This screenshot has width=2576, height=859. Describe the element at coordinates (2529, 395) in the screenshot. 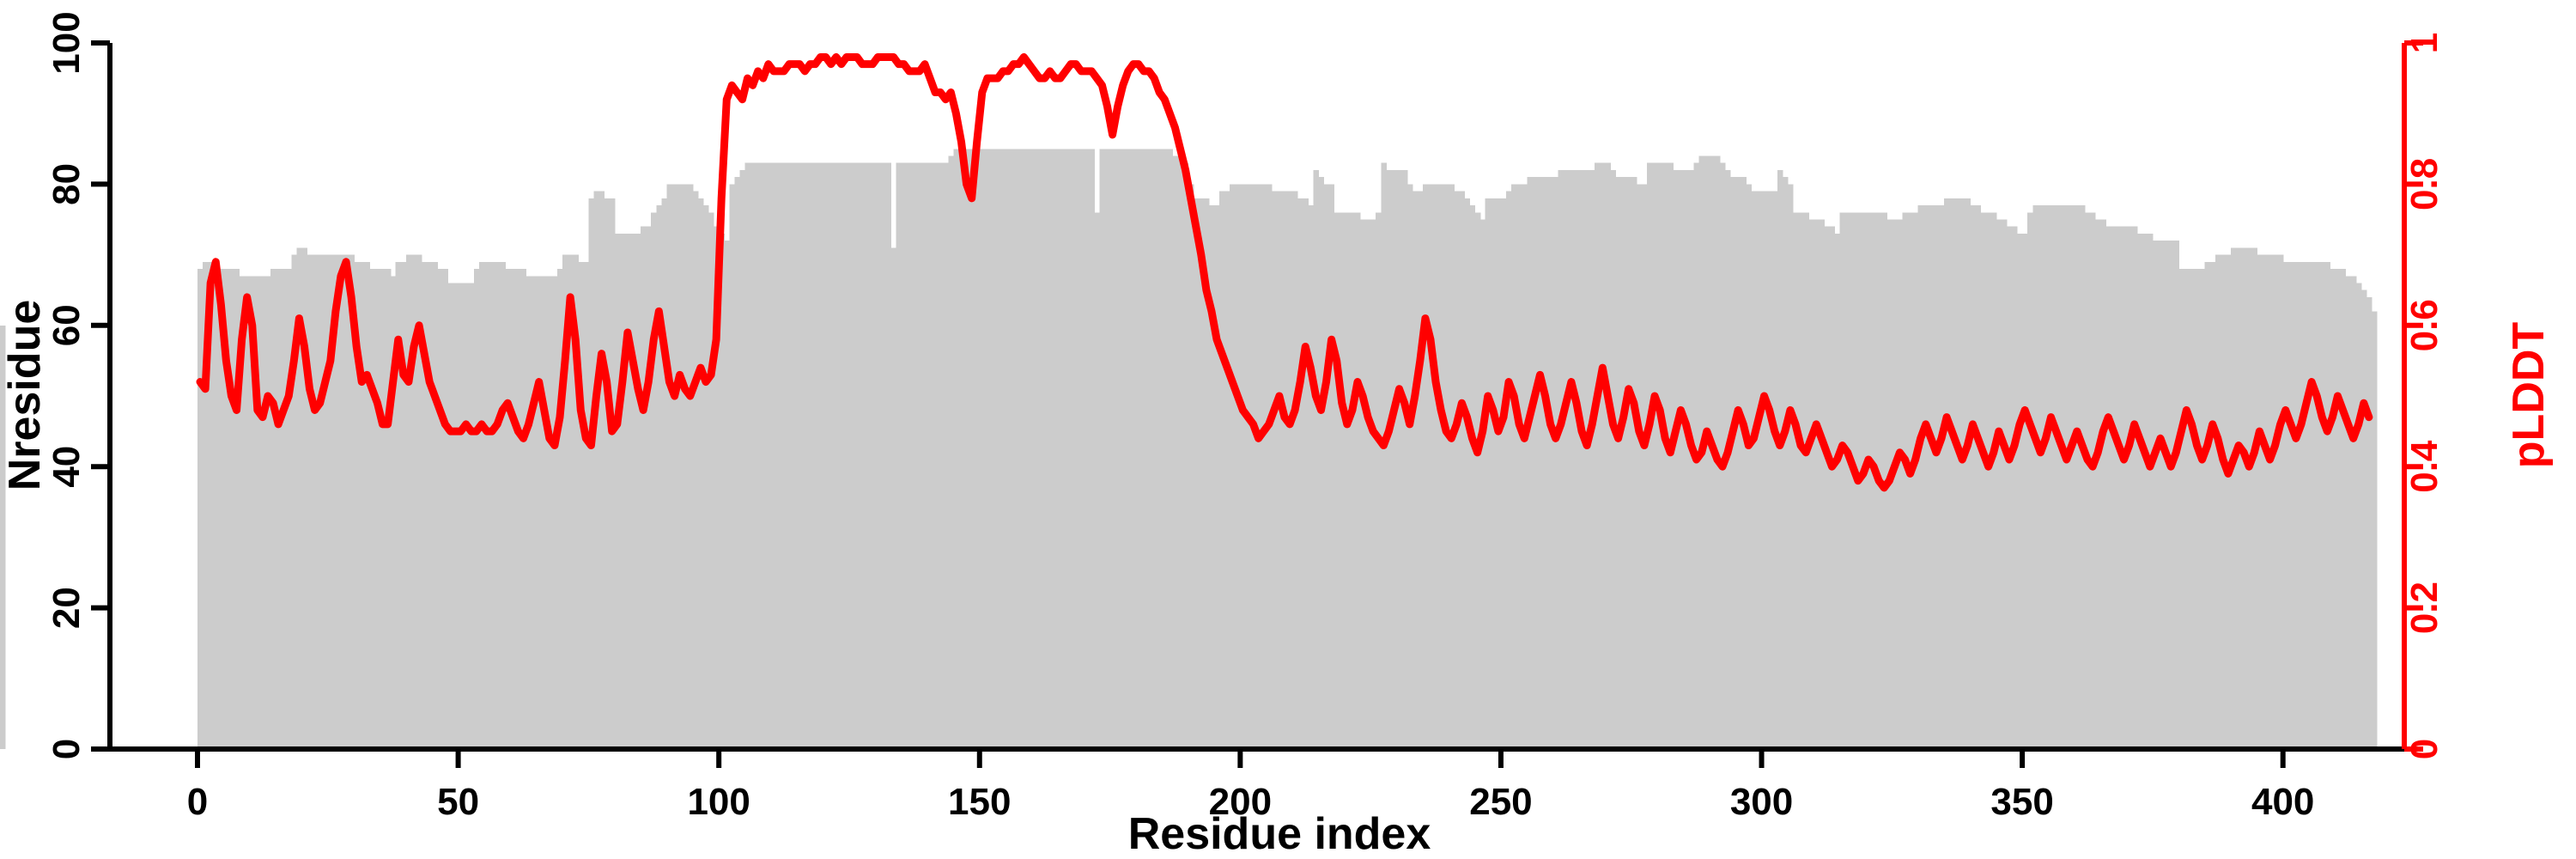

I see `y2-axis-title: pLDDT` at that location.